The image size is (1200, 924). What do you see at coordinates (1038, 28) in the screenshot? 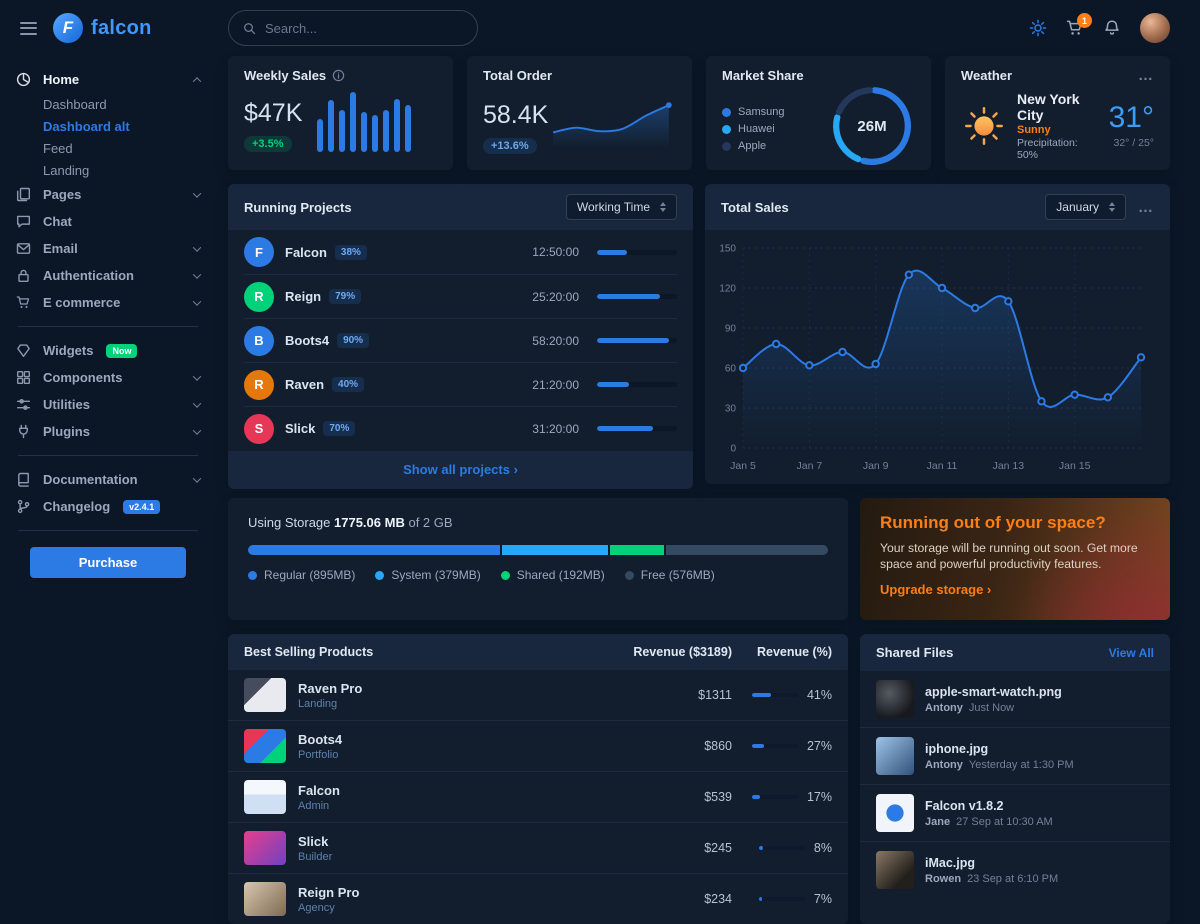
I see `settings-gear-button` at bounding box center [1038, 28].